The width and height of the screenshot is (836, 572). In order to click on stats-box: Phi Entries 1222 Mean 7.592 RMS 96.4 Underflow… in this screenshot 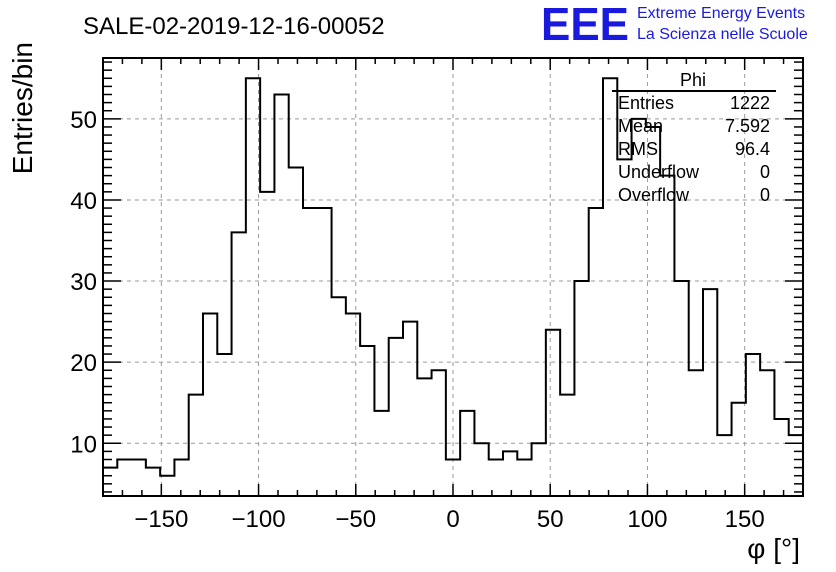, I will do `click(694, 137)`.